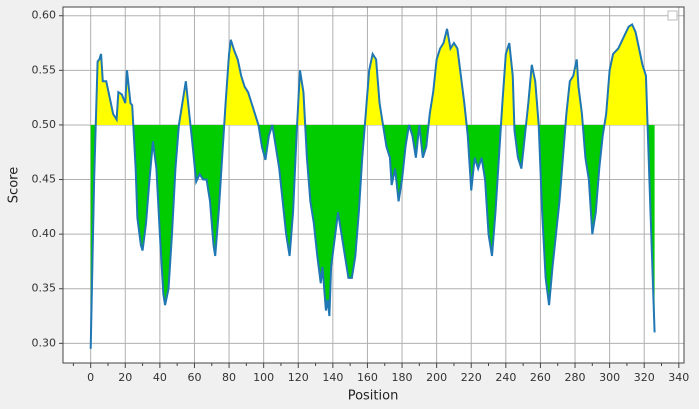 Image resolution: width=699 pixels, height=409 pixels. Describe the element at coordinates (44, 124) in the screenshot. I see `y-tick-label: 0.50` at that location.